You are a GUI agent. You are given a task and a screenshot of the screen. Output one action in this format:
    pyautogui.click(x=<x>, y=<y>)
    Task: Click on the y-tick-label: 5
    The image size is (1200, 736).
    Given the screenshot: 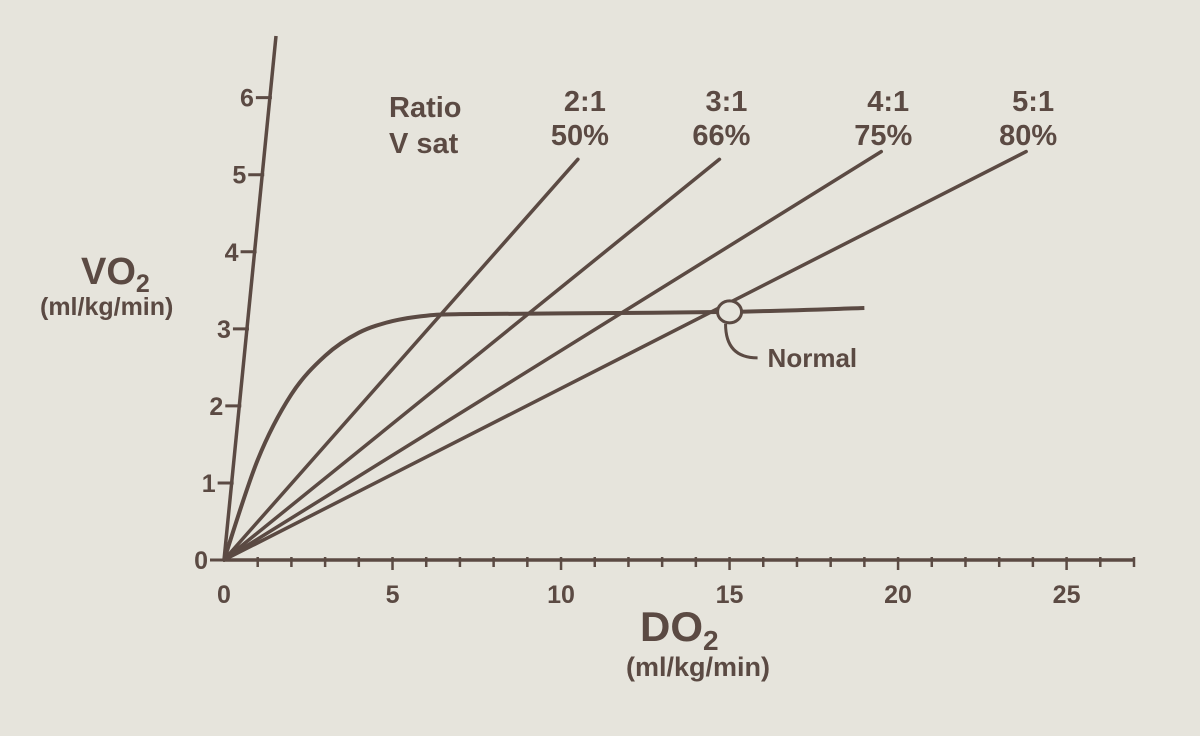 What is the action you would take?
    pyautogui.click(x=239, y=176)
    